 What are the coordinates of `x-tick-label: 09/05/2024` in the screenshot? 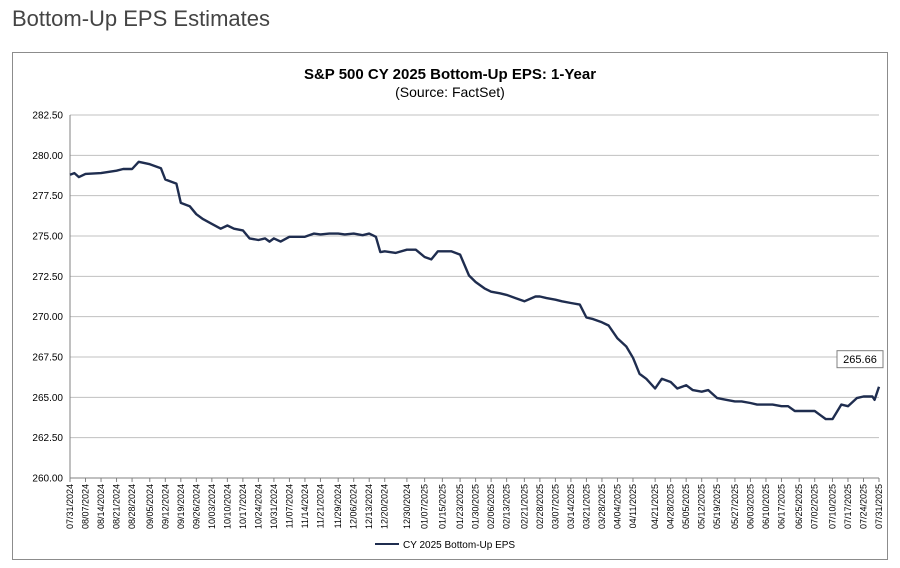 It's located at (150, 506).